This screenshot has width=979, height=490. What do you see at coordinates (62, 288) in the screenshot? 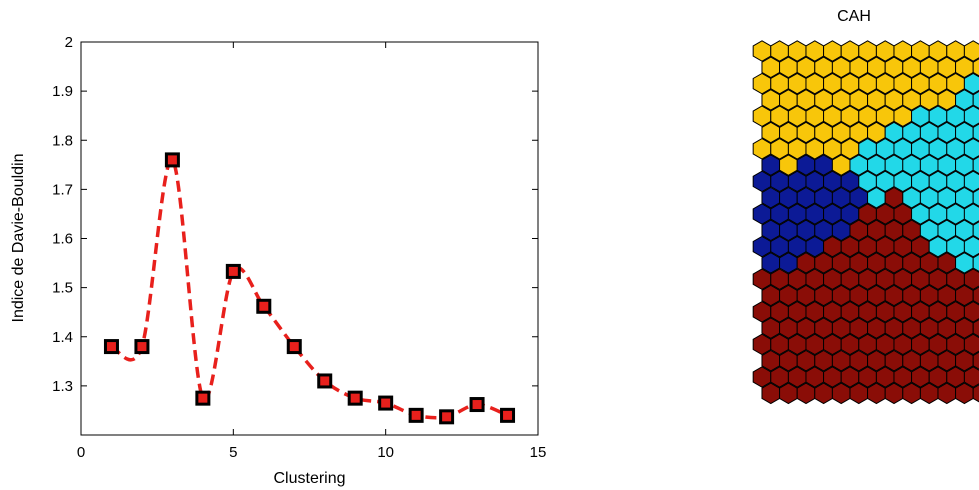
I see `y-tick-label-2: 1.5` at bounding box center [62, 288].